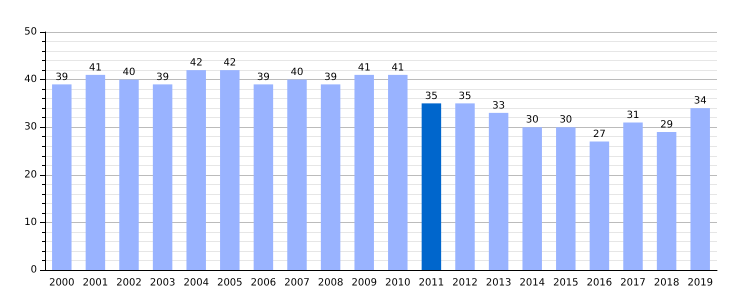  What do you see at coordinates (532, 283) in the screenshot?
I see `x-tick-label: 2014` at bounding box center [532, 283].